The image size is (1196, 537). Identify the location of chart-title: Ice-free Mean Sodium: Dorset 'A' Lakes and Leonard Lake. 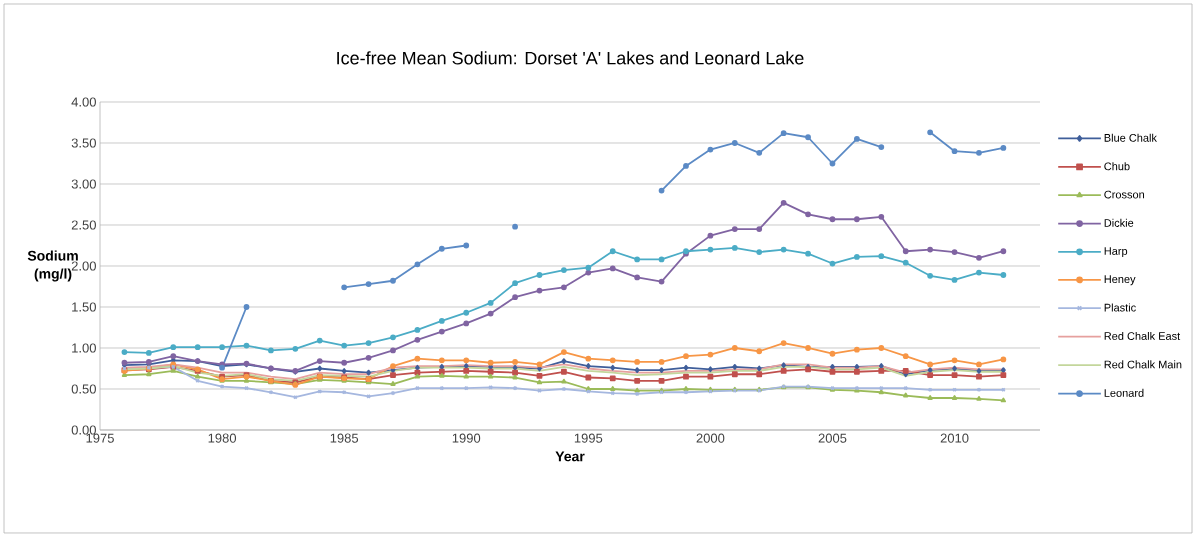
(570, 58).